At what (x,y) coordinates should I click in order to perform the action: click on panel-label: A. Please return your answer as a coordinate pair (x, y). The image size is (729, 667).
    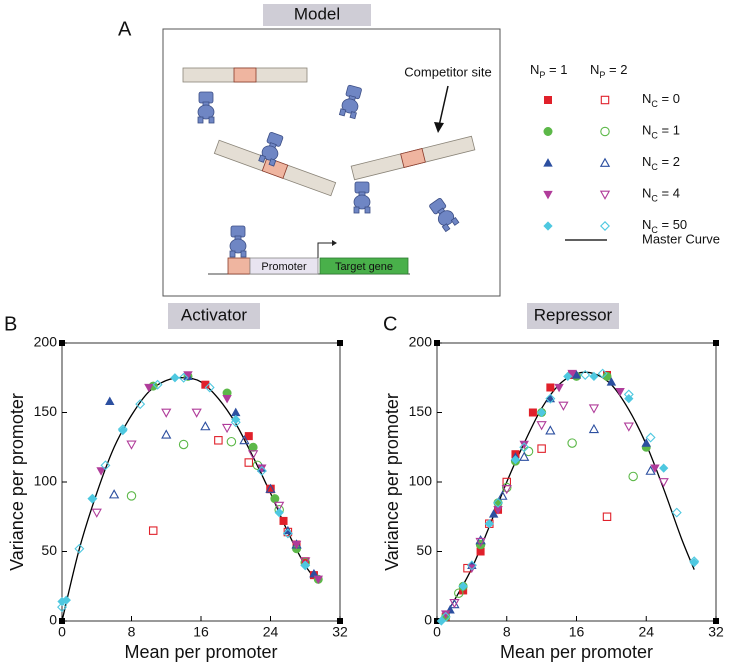
    Looking at the image, I should click on (125, 29).